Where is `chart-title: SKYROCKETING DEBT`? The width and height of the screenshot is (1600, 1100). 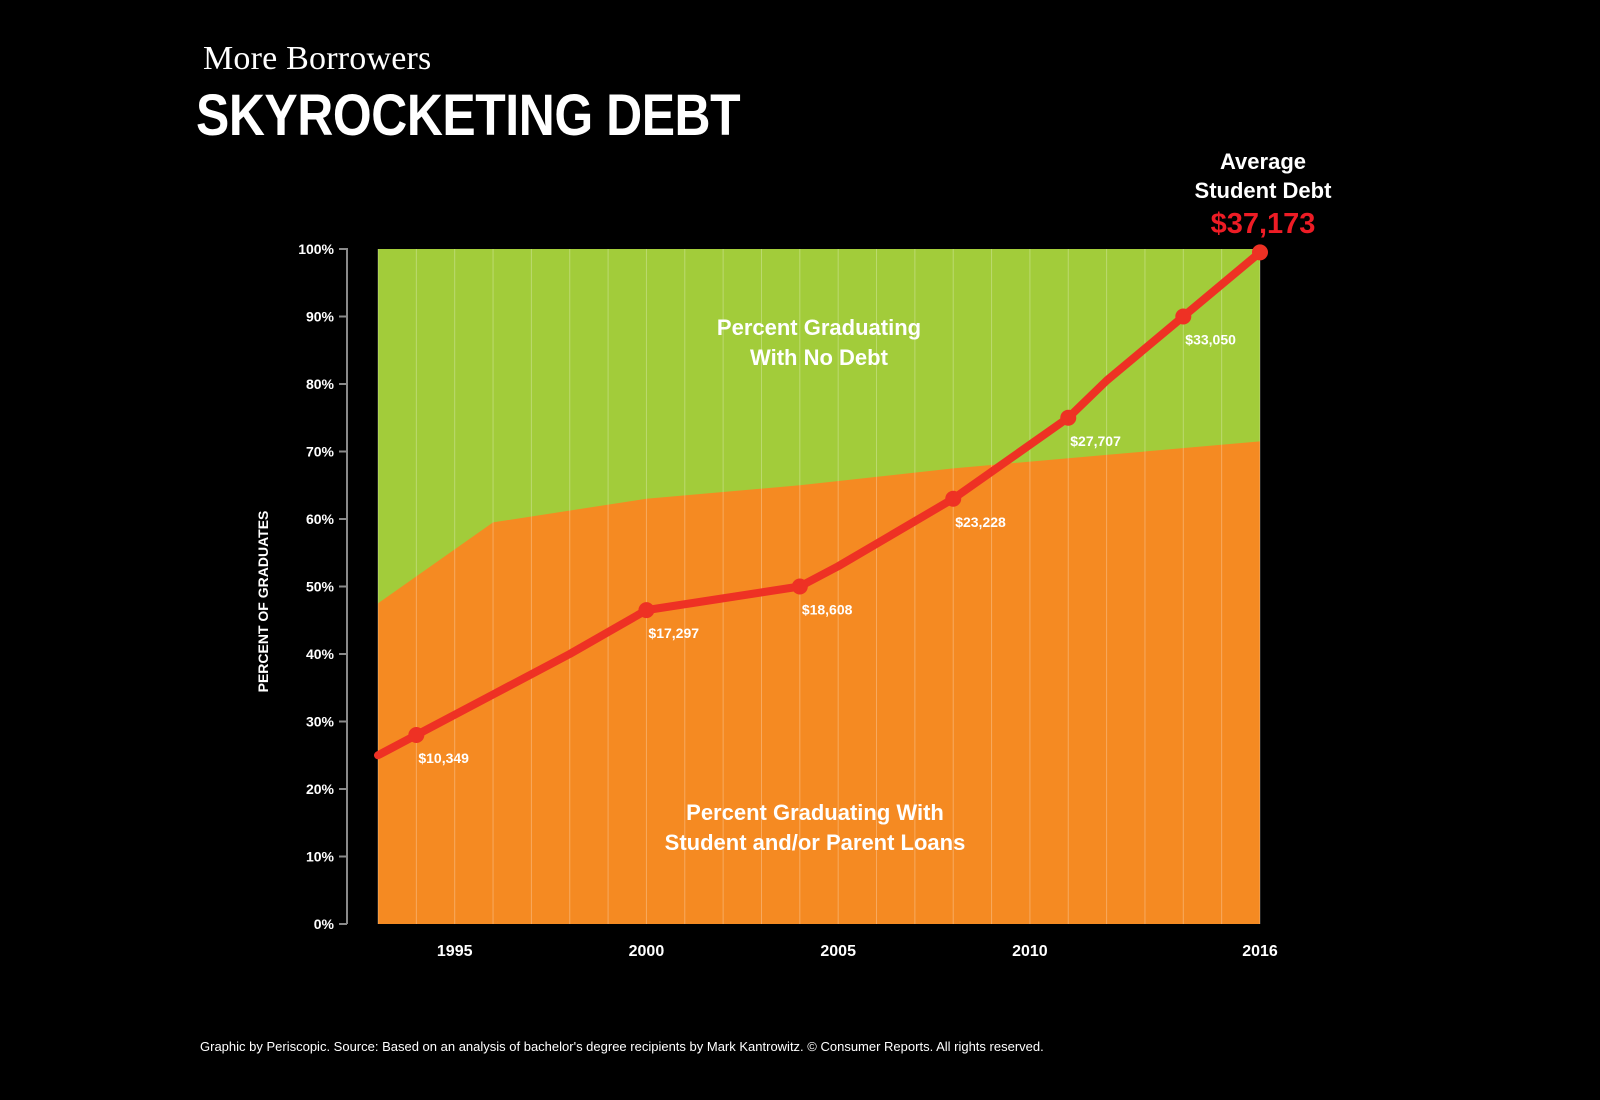
chart-title: SKYROCKETING DEBT is located at coordinates (468, 115).